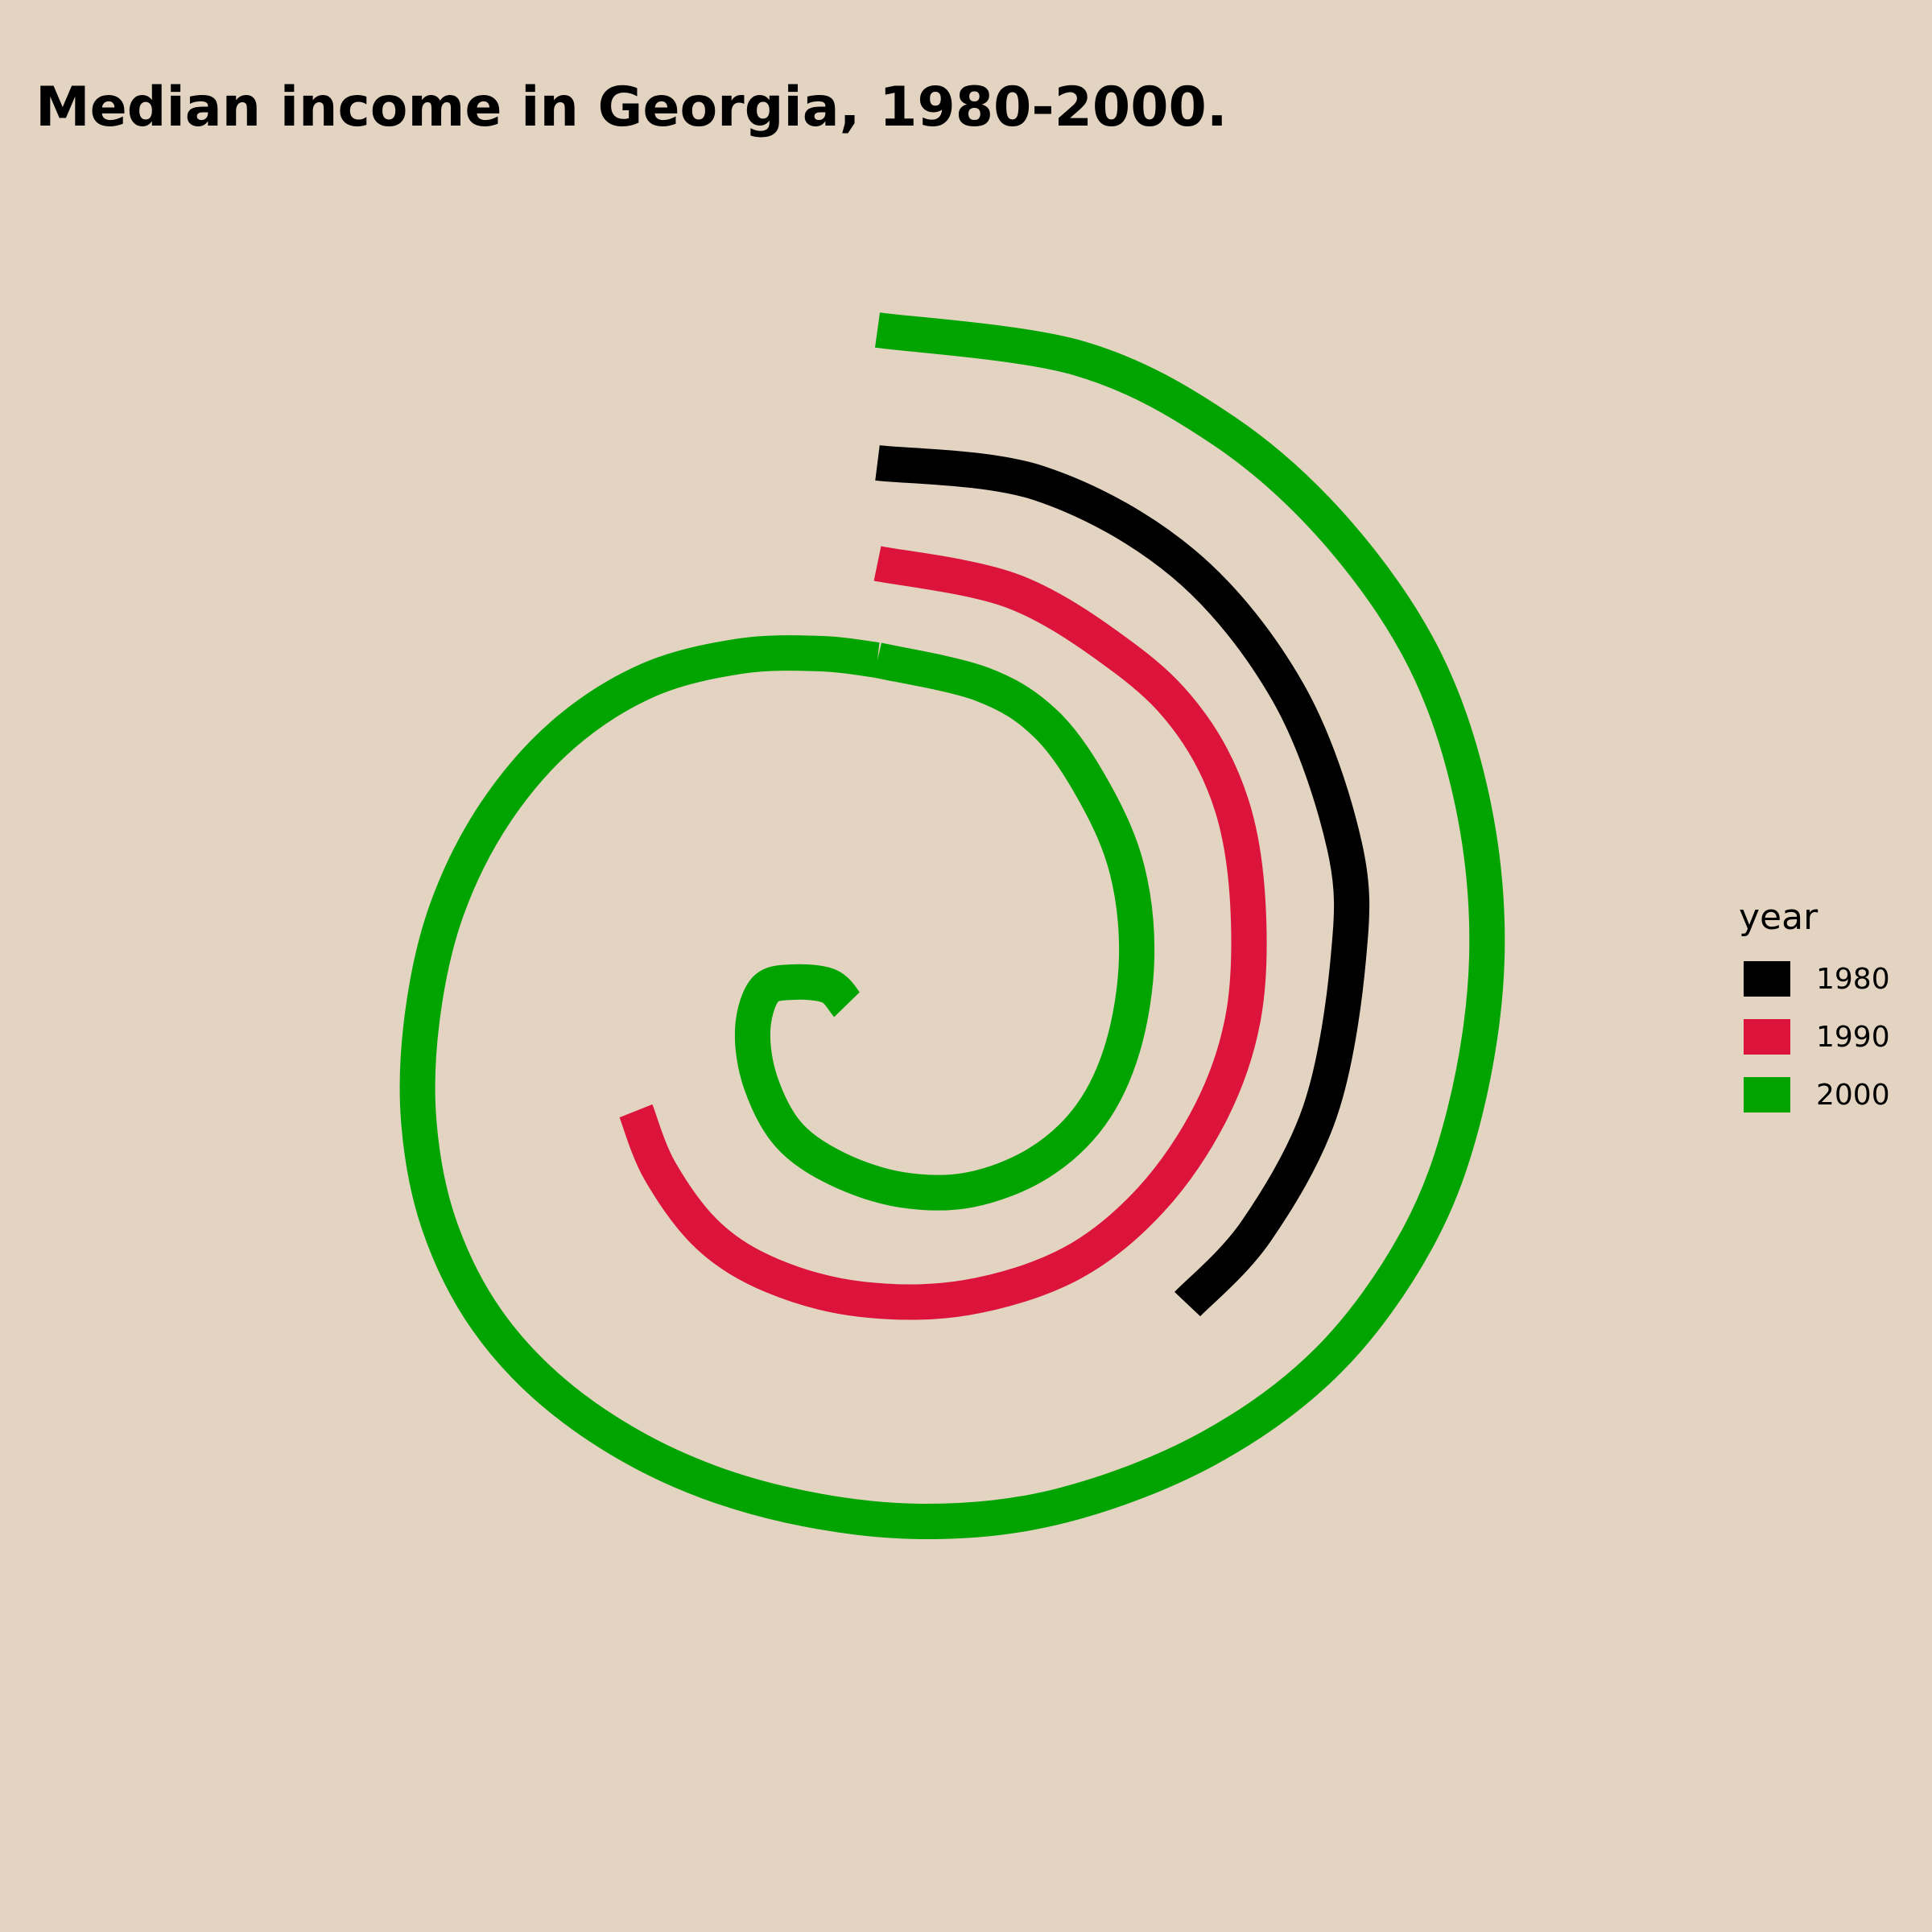  What do you see at coordinates (1767, 1095) in the screenshot?
I see `legend-swatch-2000` at bounding box center [1767, 1095].